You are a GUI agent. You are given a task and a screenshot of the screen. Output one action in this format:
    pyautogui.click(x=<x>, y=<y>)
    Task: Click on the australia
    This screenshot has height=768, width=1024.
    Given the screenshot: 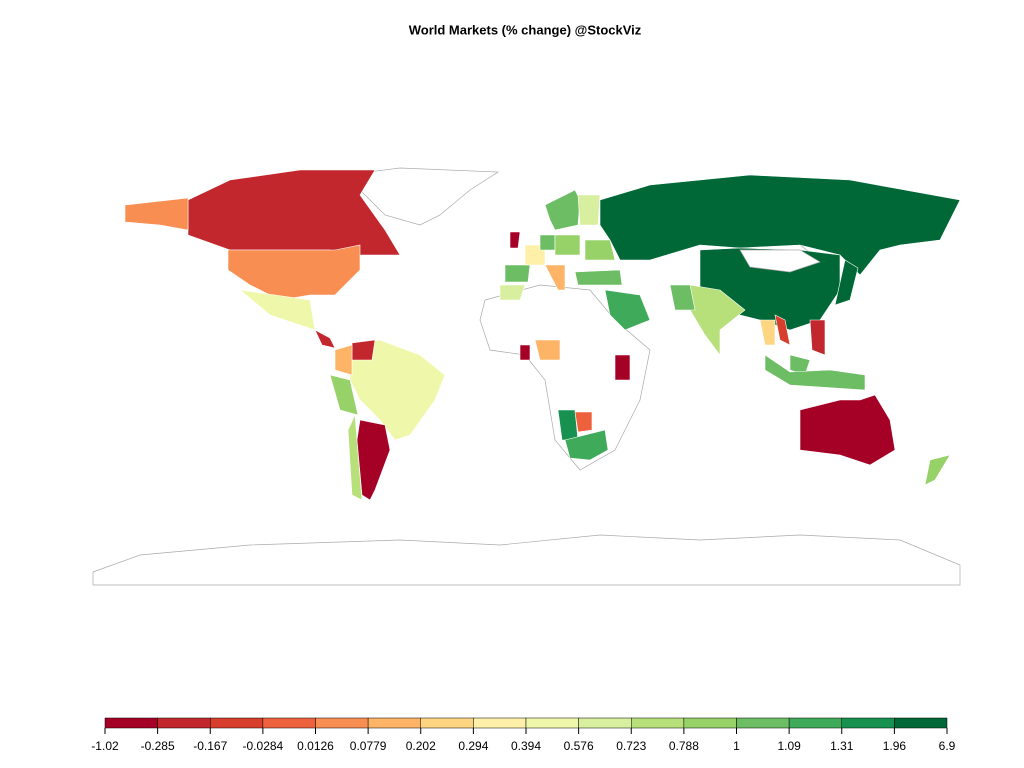 What is the action you would take?
    pyautogui.click(x=847, y=430)
    